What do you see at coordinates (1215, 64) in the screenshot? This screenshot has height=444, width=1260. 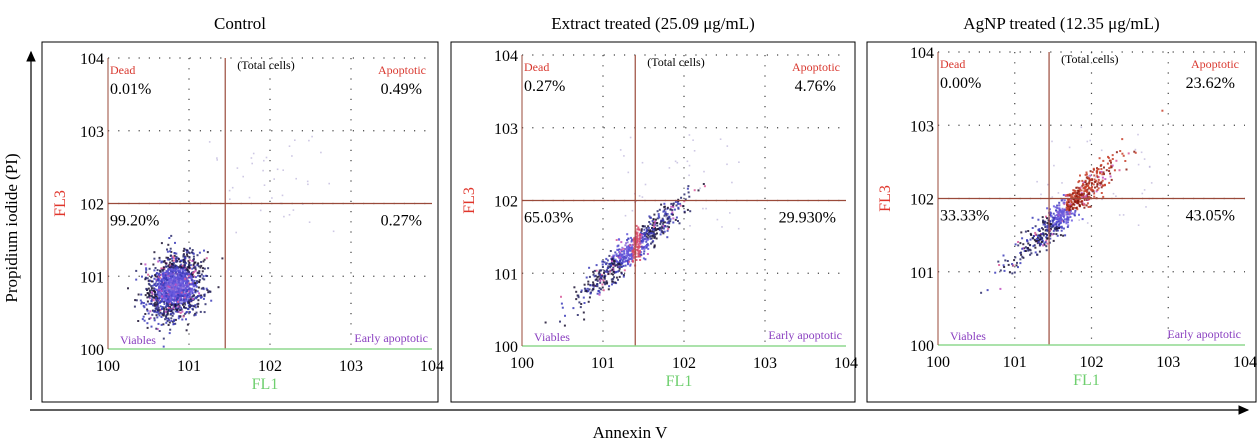 I see `quadrant-name-apoptotic: Apoptotic` at bounding box center [1215, 64].